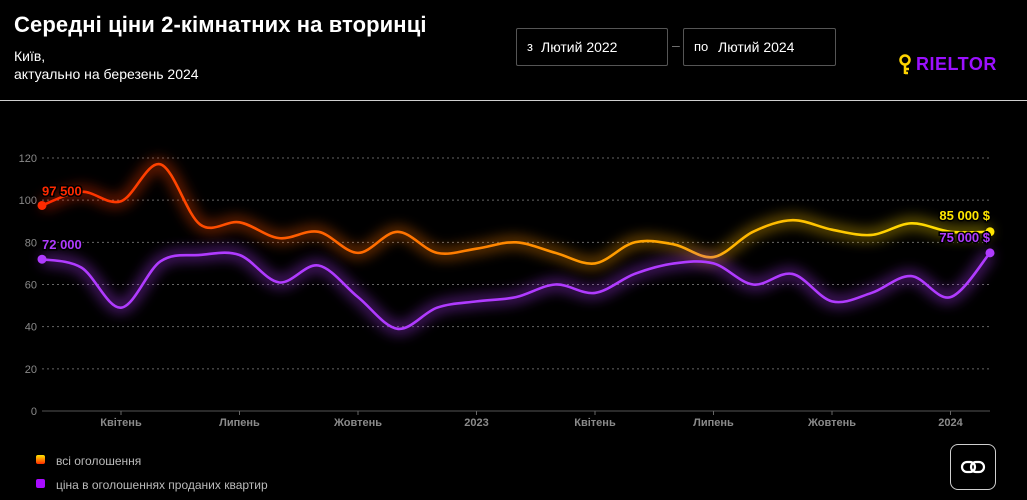  Describe the element at coordinates (31, 370) in the screenshot. I see `y-tick-label: 20` at that location.